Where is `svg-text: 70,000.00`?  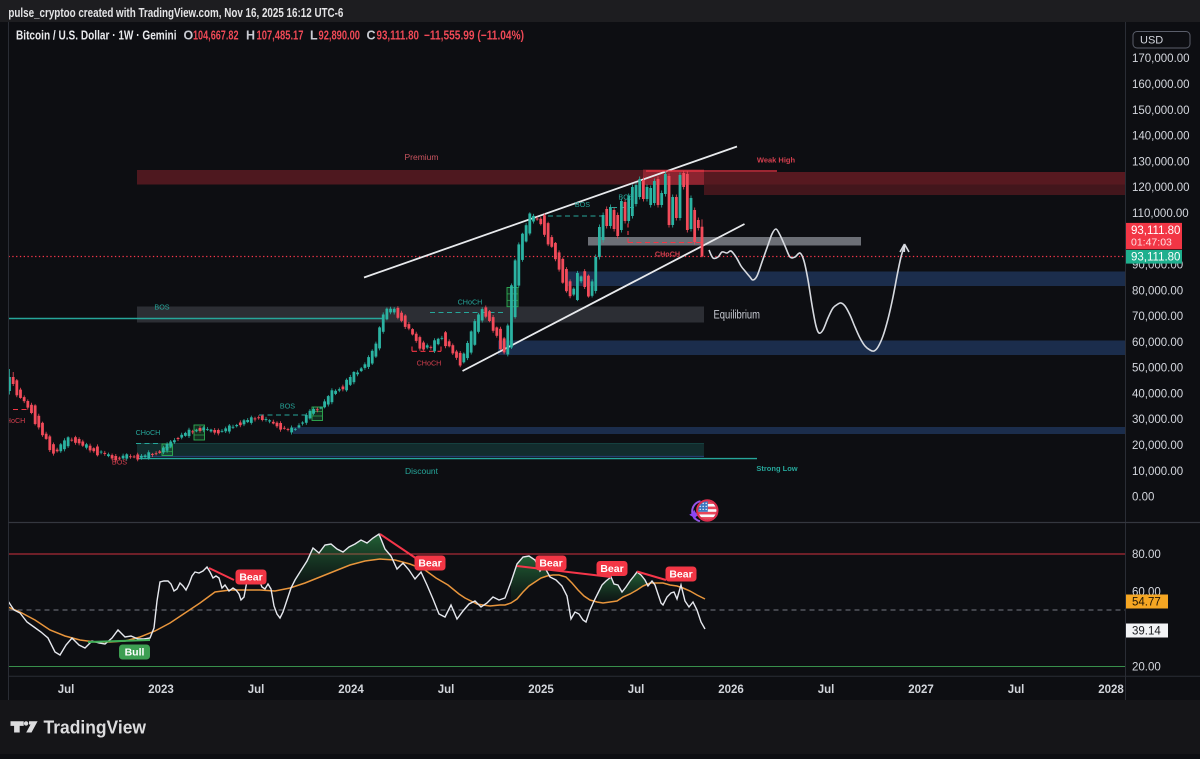 svg-text: 70,000.00 is located at coordinates (1157, 317).